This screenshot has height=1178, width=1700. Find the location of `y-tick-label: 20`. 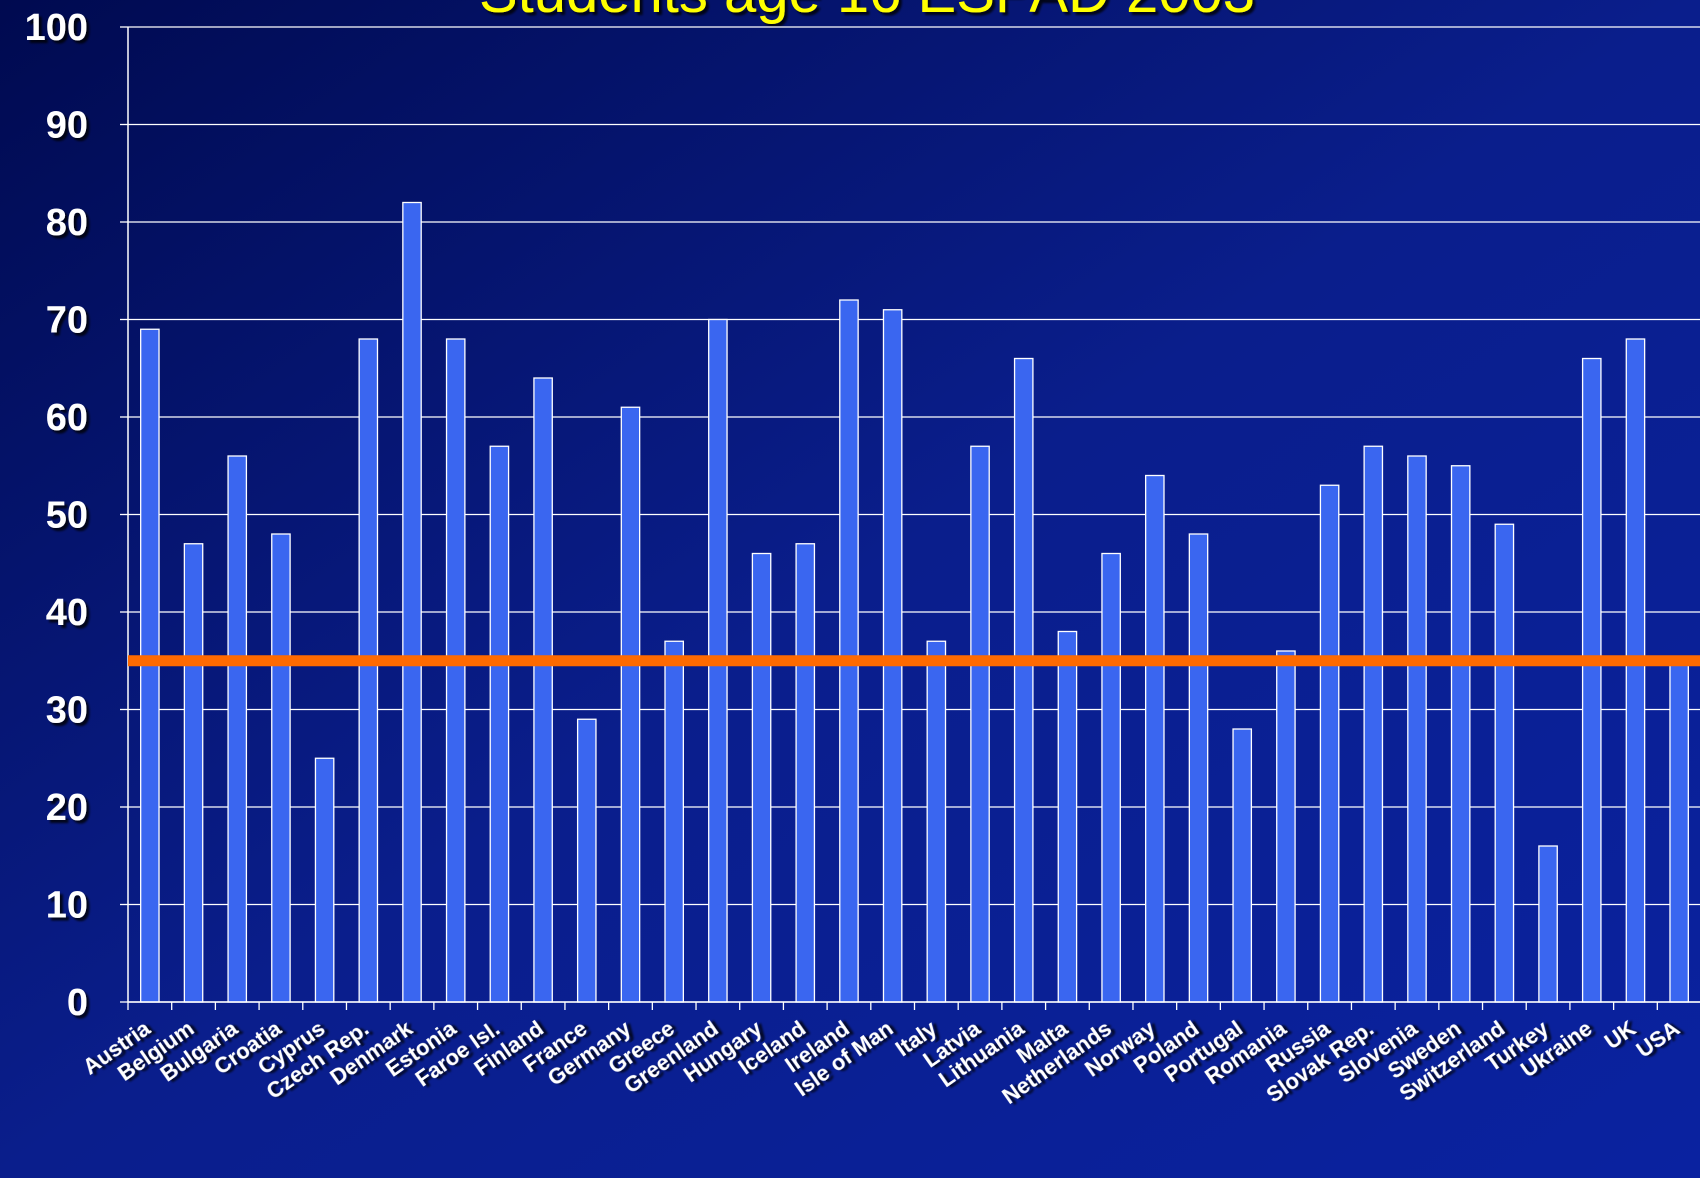

y-tick-label: 20 is located at coordinates (67, 808).